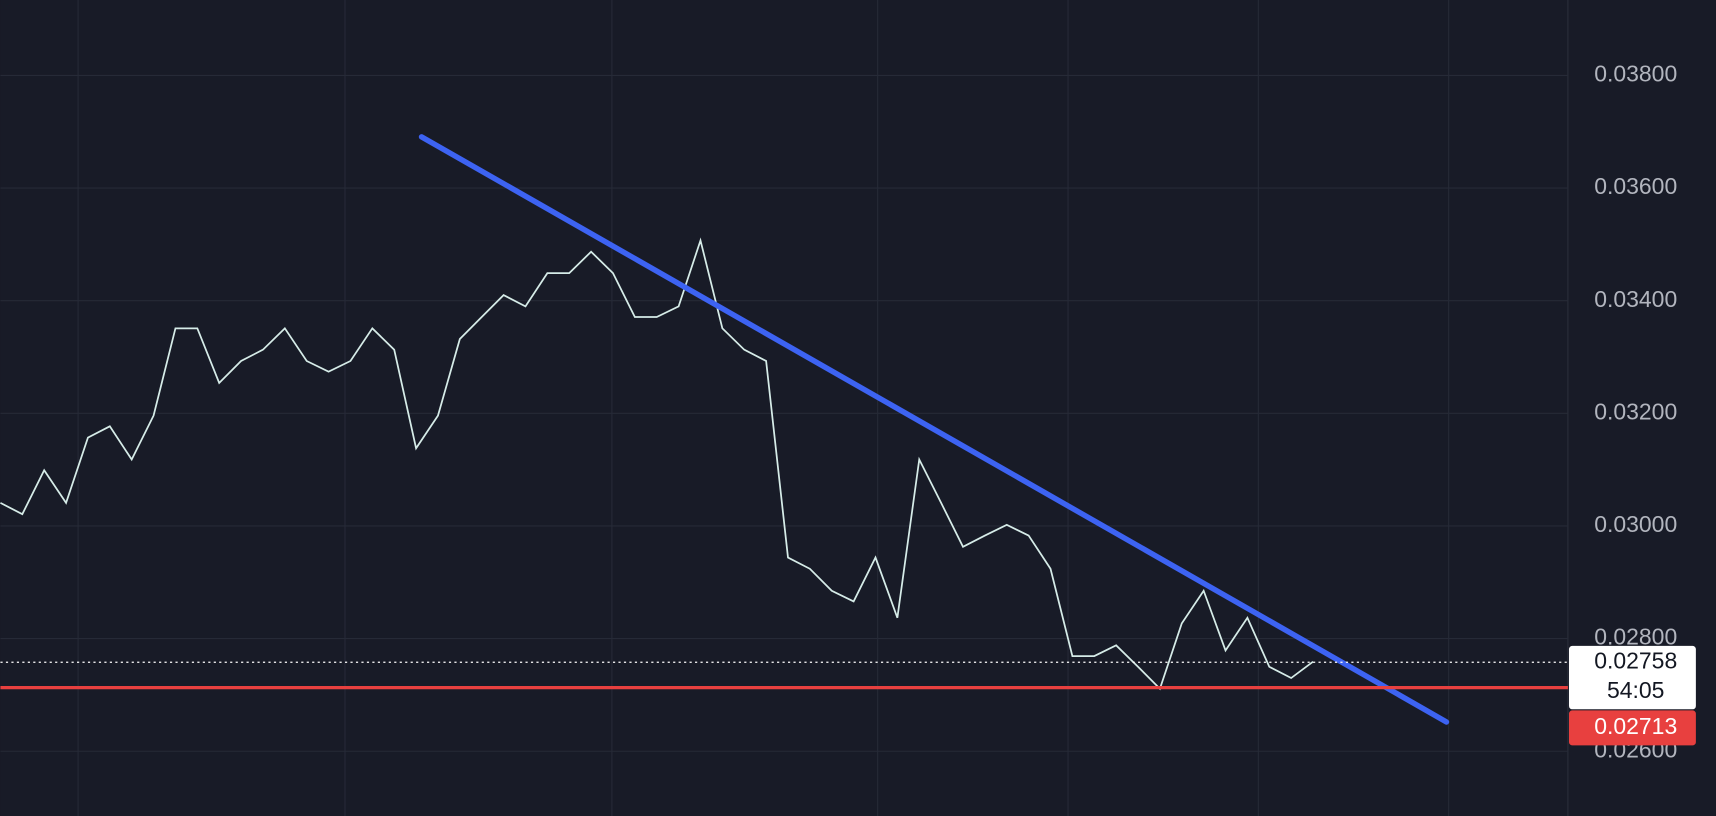 This screenshot has height=816, width=1716. I want to click on y-tick-label: 0.02800, so click(1635, 637).